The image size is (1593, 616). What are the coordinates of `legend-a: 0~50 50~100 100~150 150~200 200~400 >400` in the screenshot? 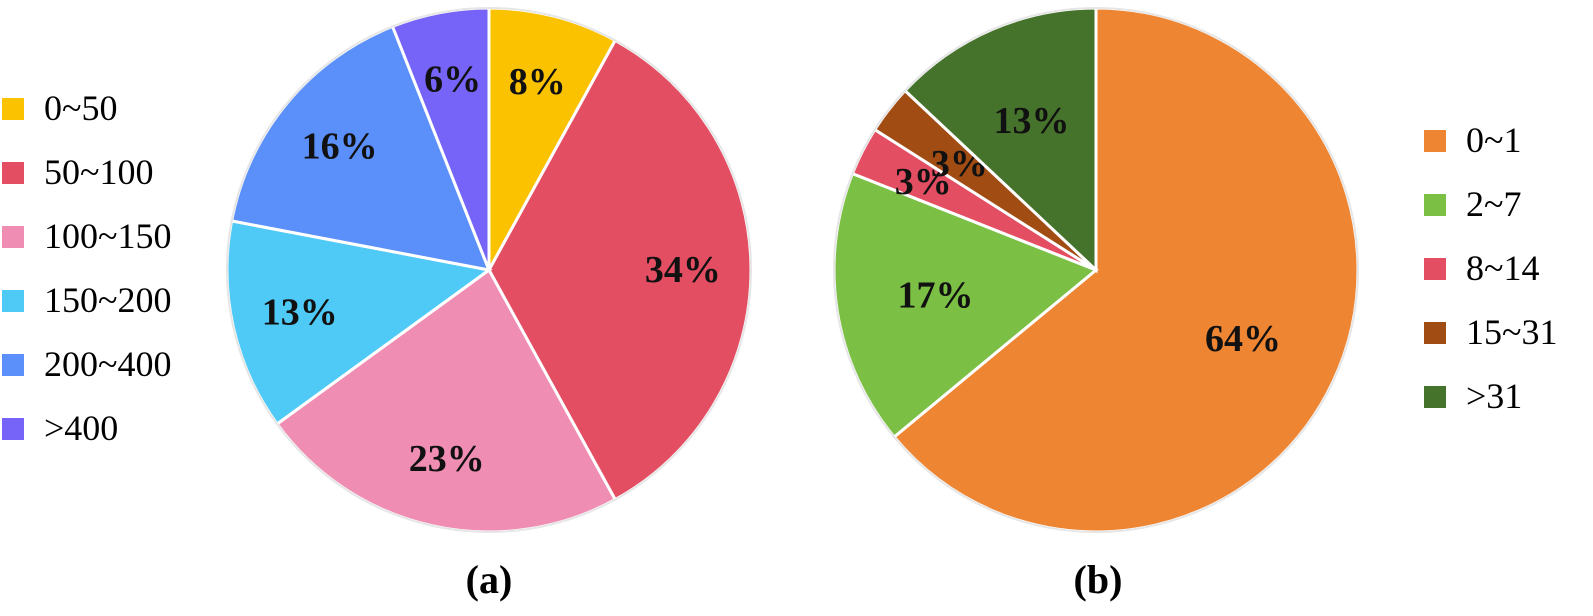 It's located at (102, 278).